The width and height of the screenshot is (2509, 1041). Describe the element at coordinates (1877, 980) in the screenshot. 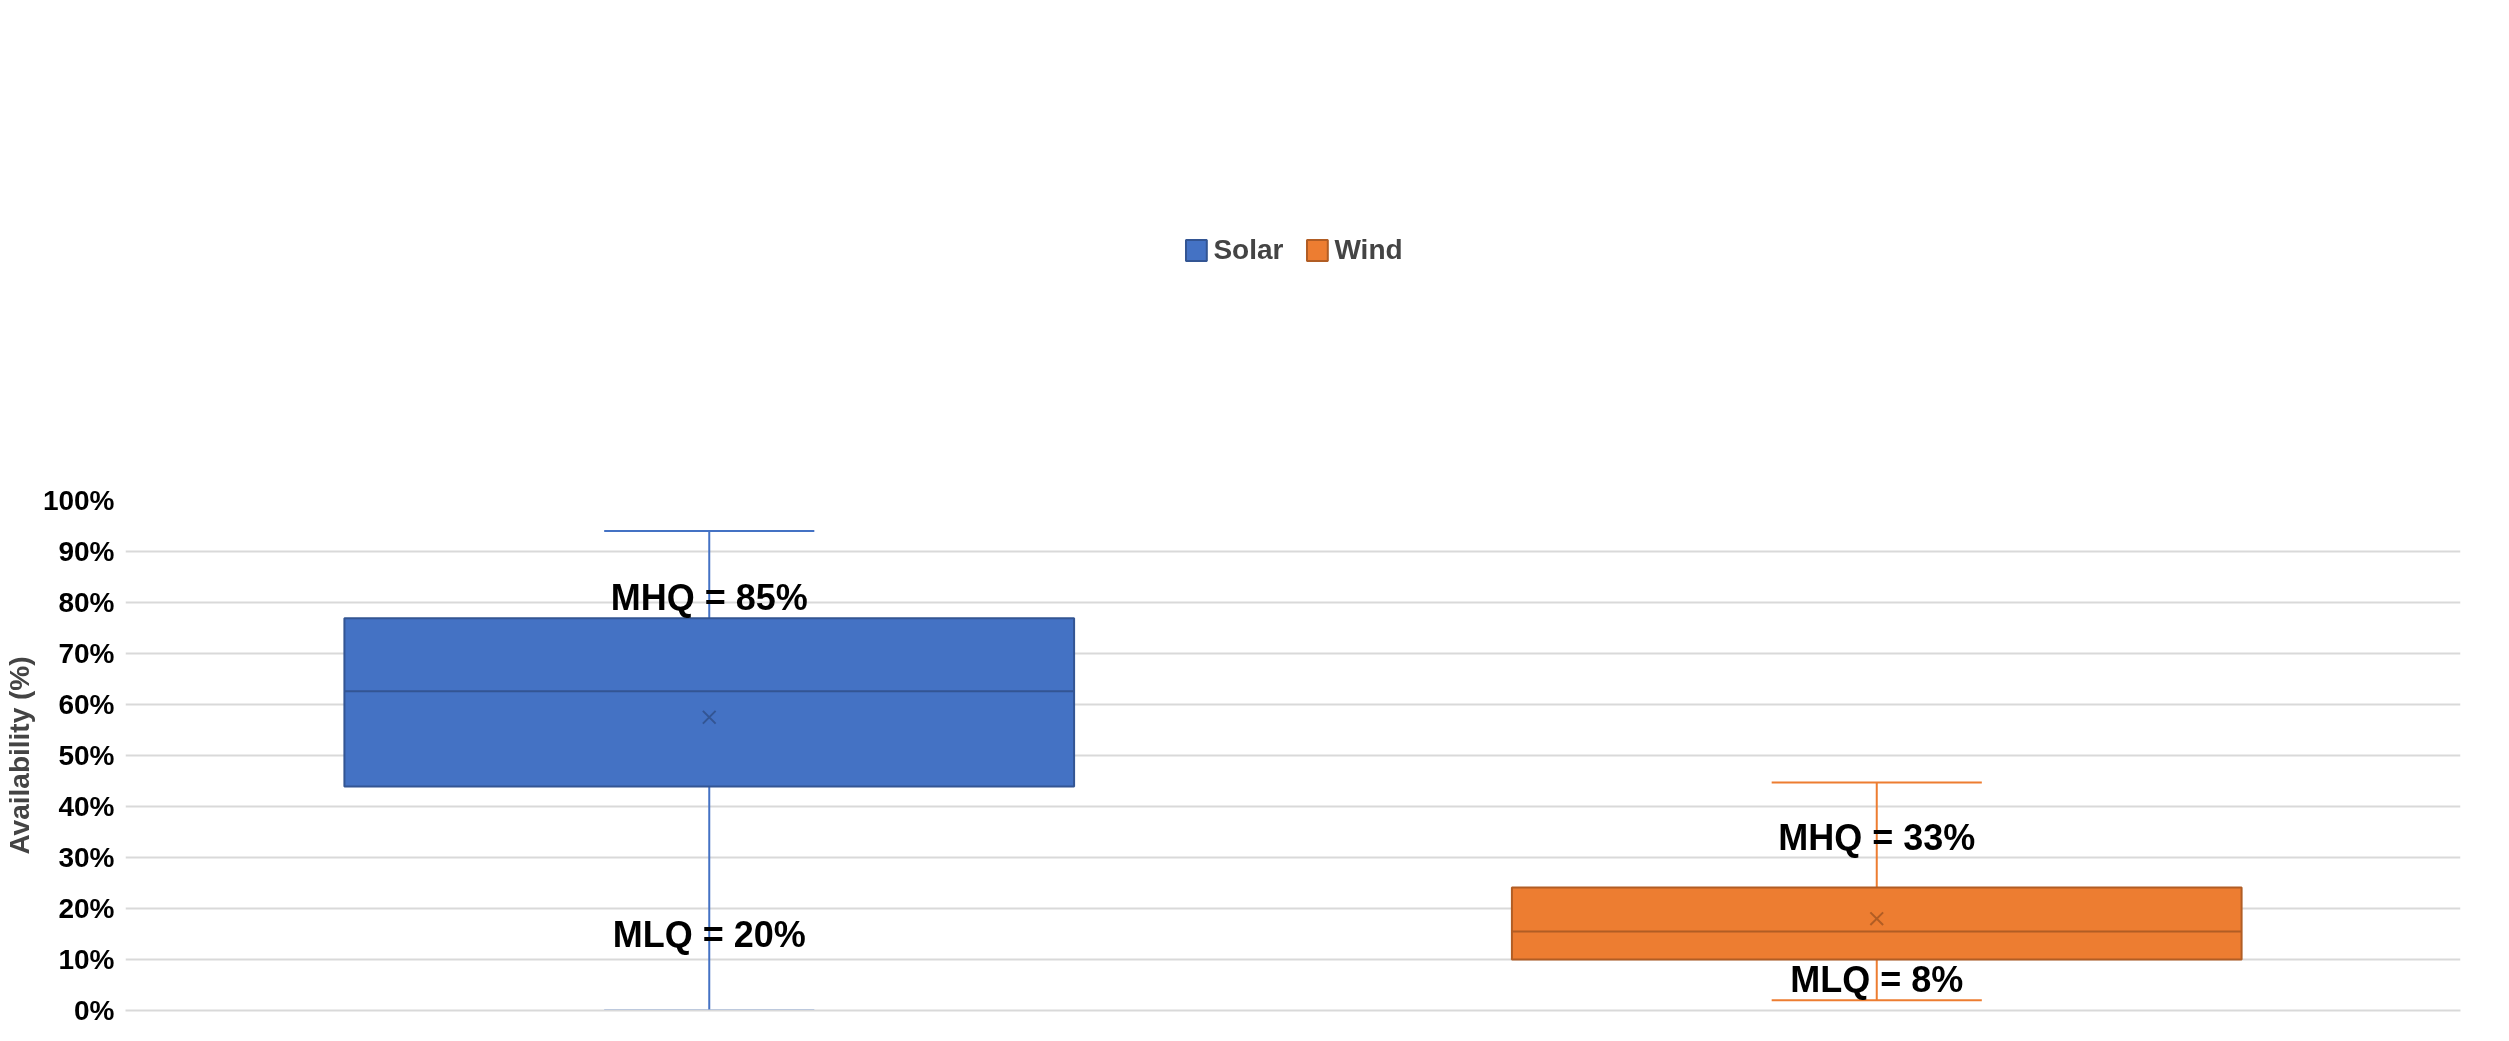

I see `annotation: MLQ = 8%` at that location.